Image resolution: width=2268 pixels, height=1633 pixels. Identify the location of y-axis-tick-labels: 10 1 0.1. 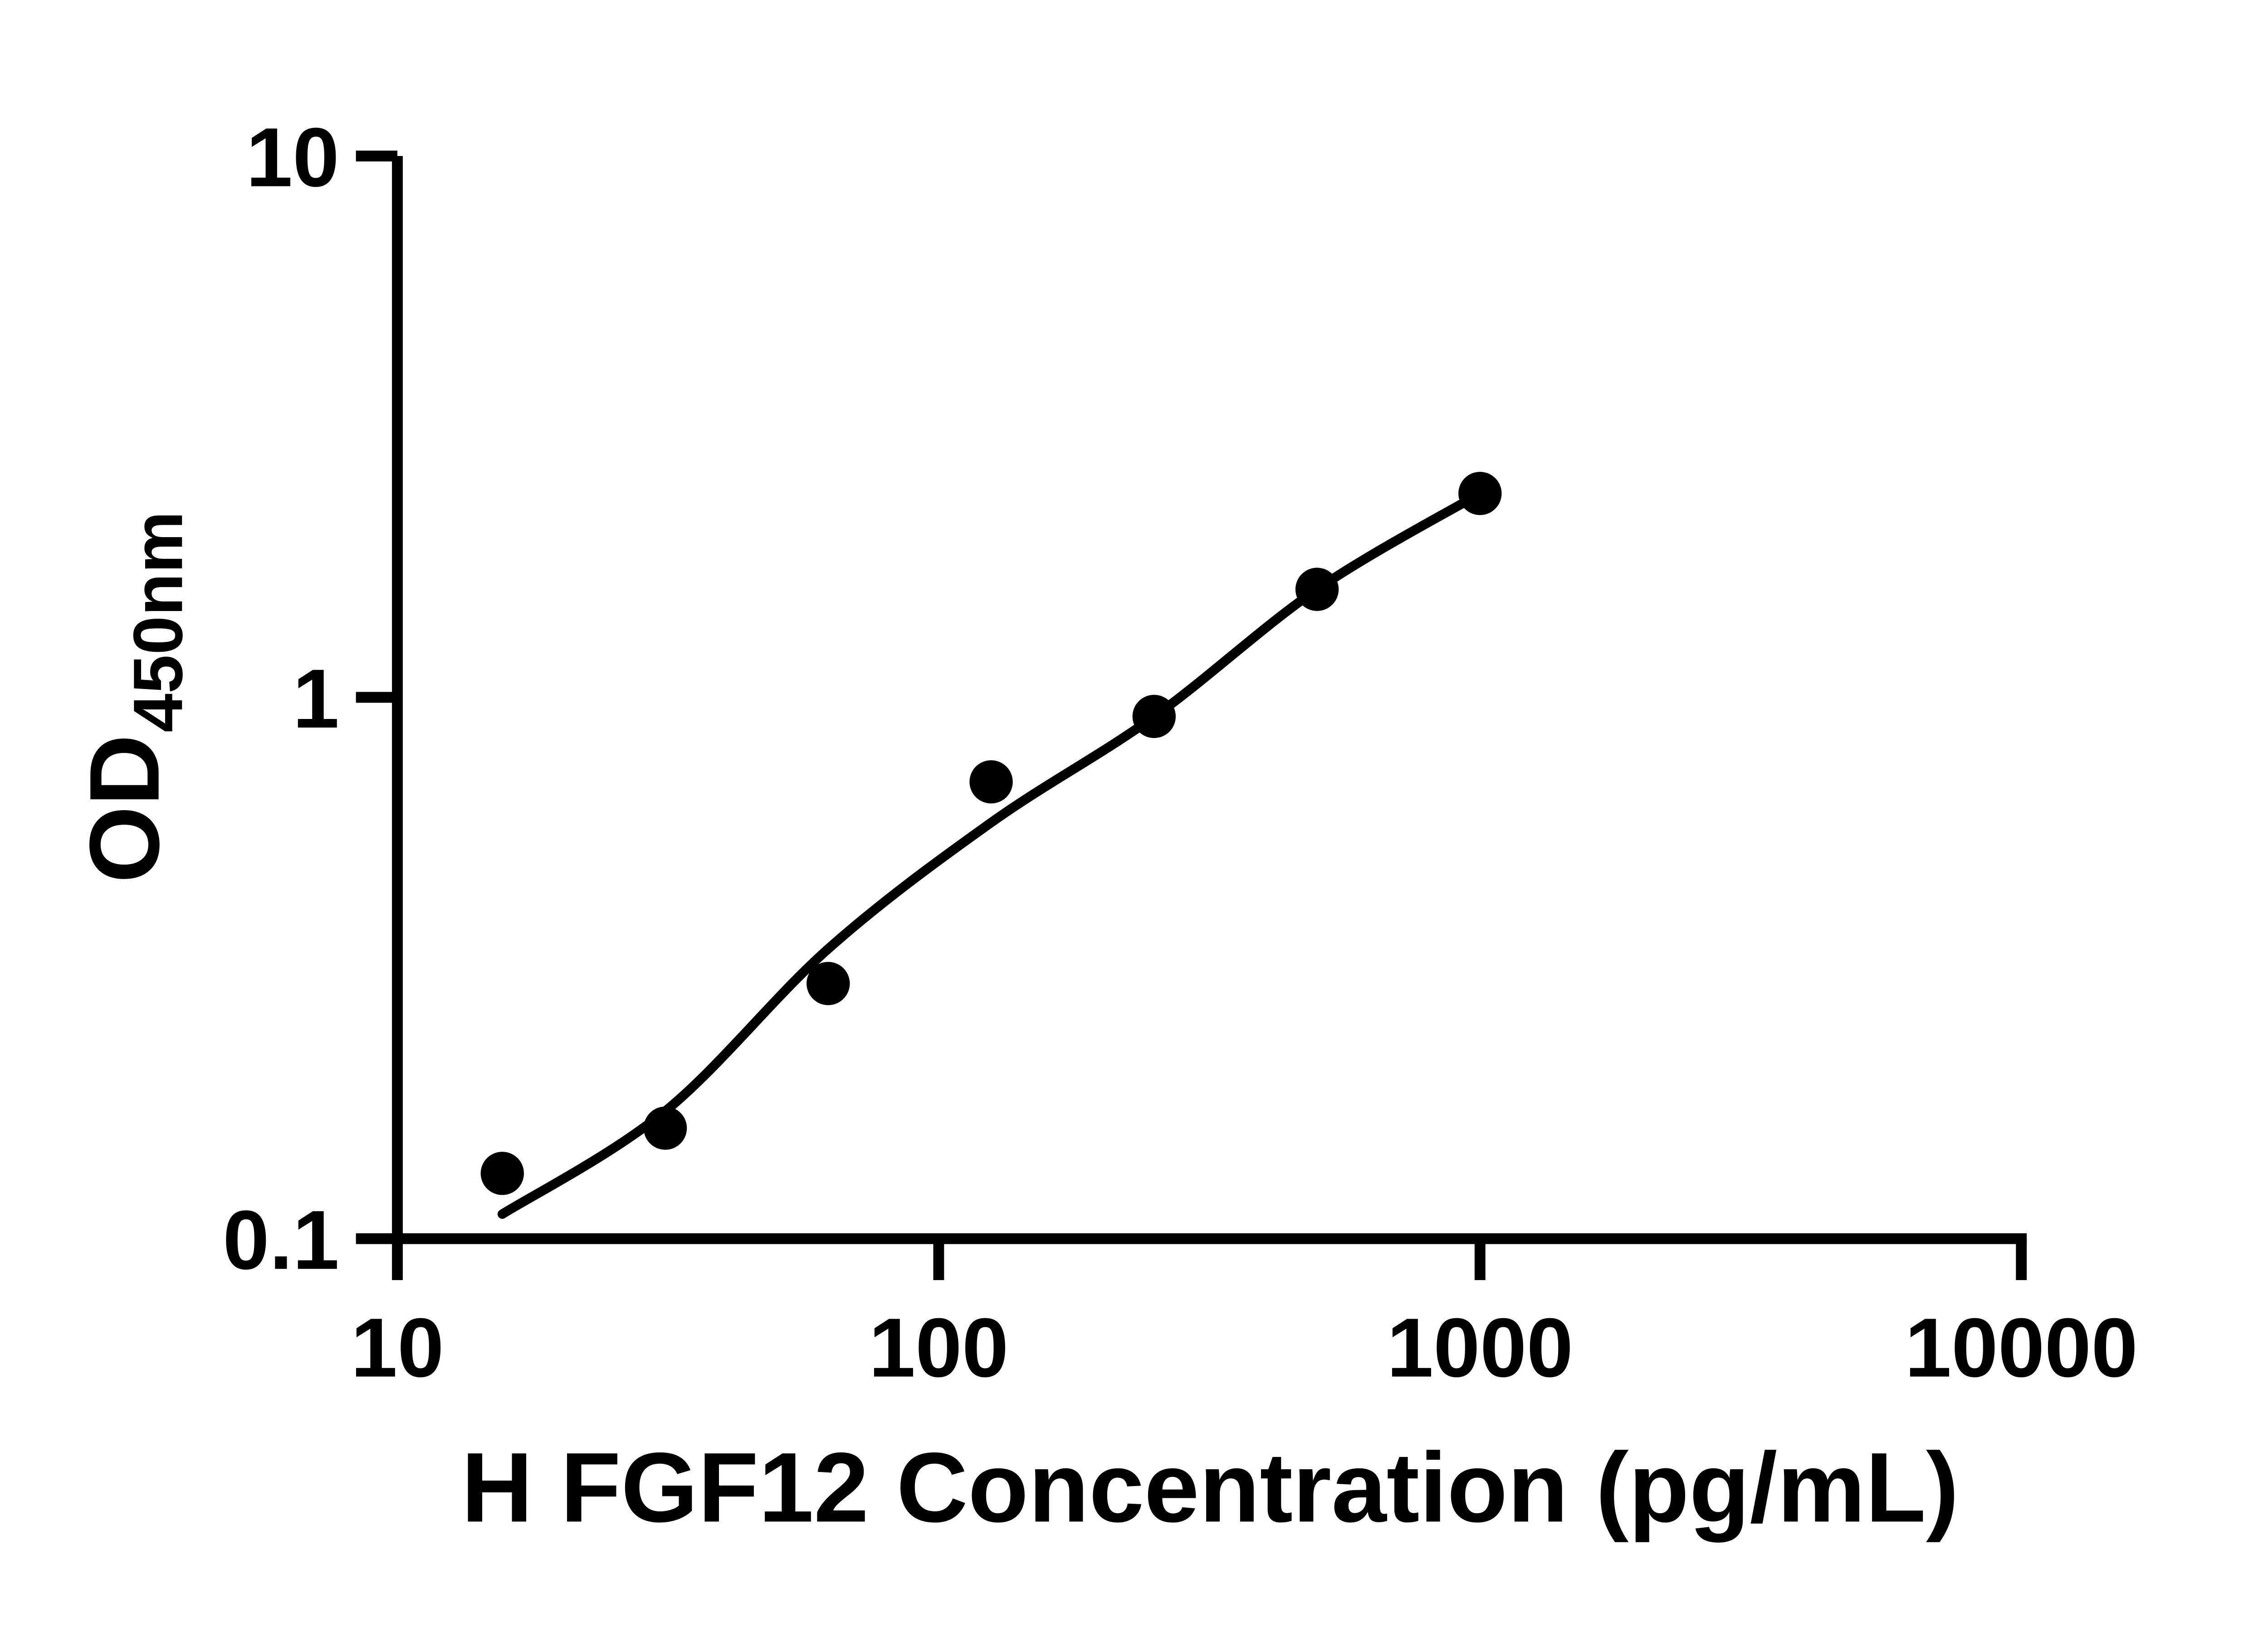
(281, 699).